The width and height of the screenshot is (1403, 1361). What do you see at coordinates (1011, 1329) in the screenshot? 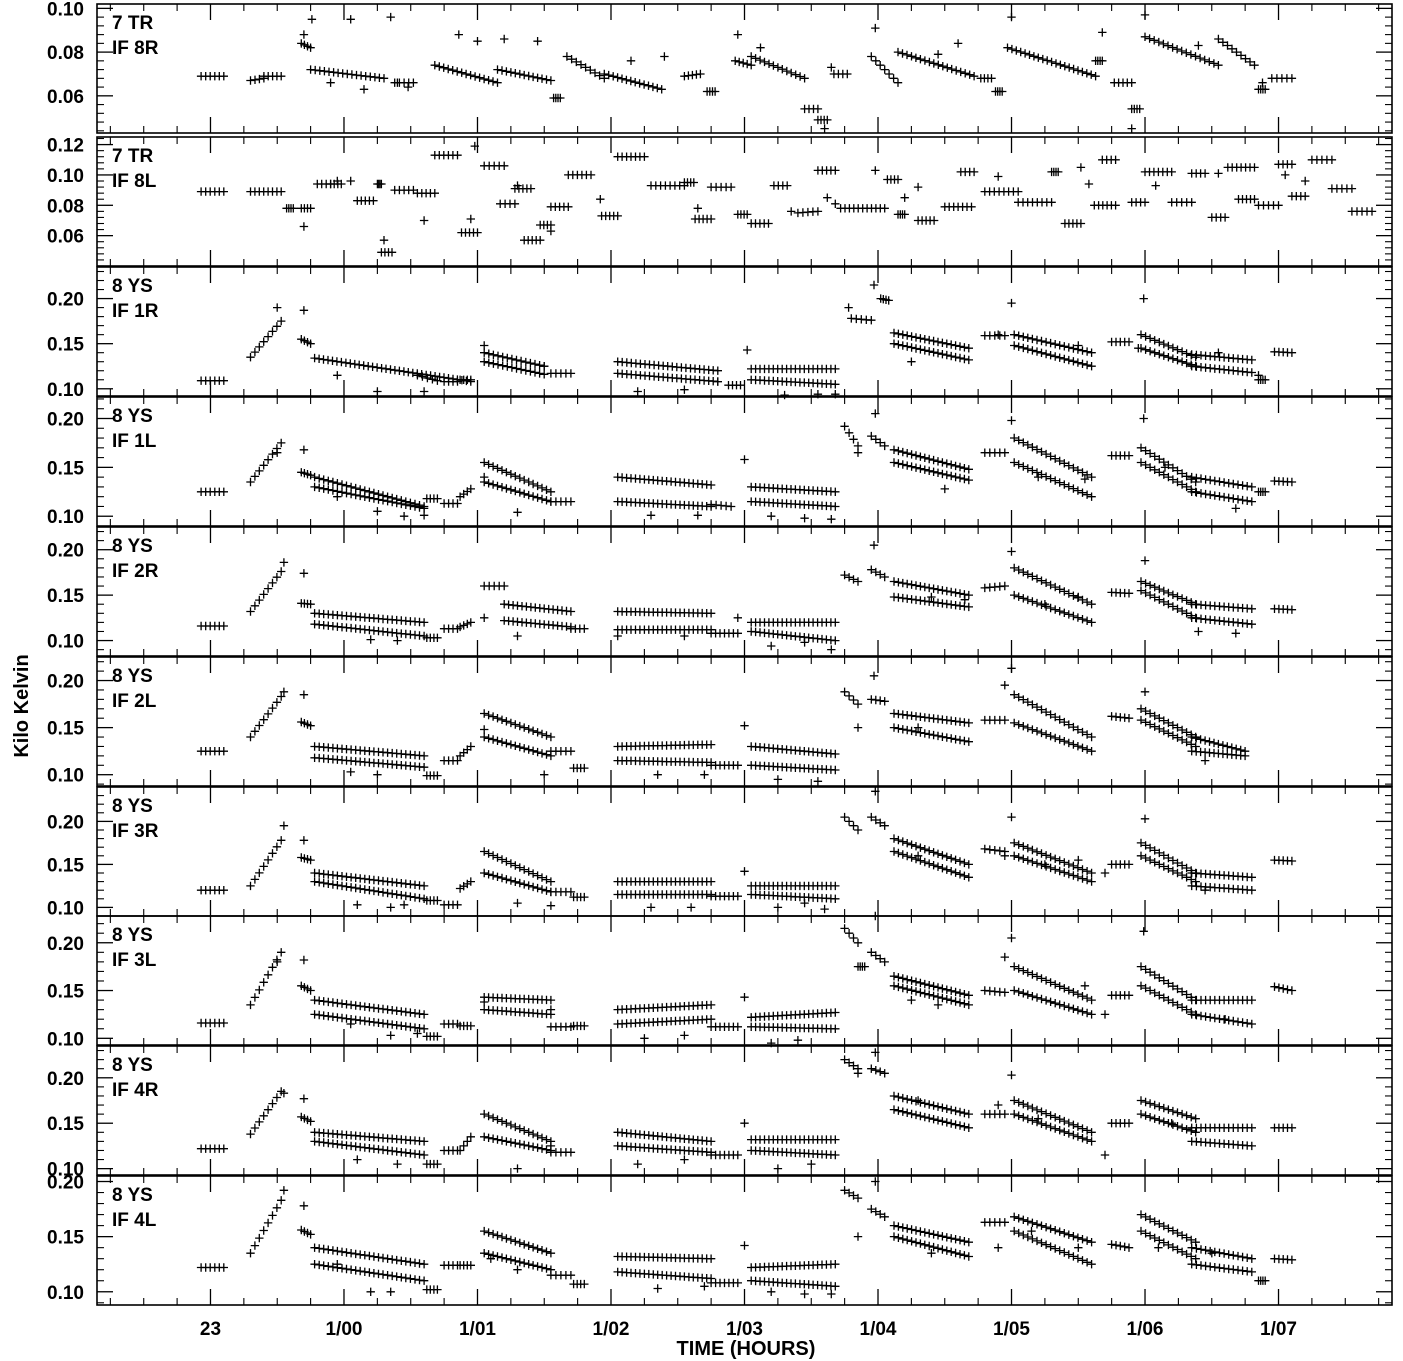
I see `x-tick-label: 1/05` at bounding box center [1011, 1329].